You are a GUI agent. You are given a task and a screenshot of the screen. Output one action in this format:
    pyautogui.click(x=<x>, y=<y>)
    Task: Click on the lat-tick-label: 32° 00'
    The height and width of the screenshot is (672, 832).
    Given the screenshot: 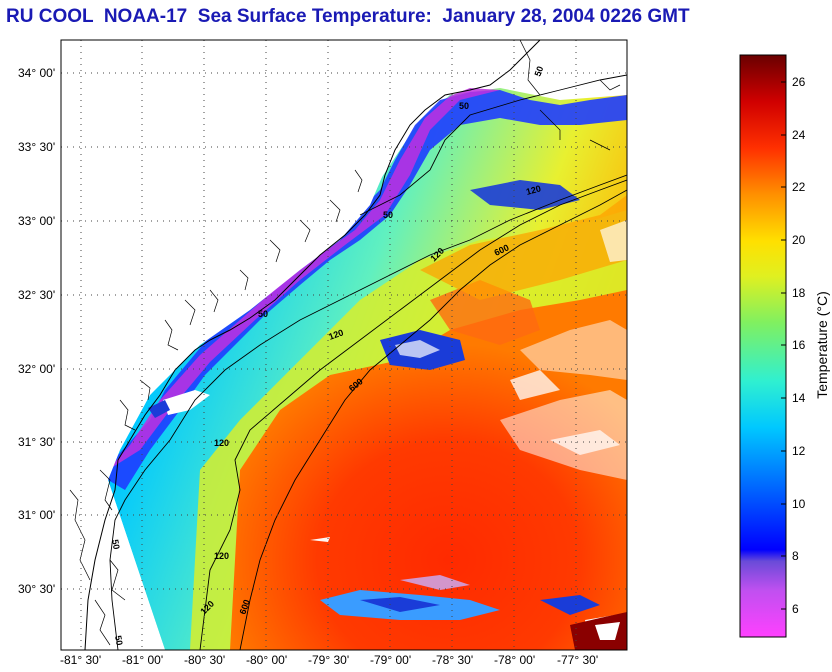 What is the action you would take?
    pyautogui.click(x=36, y=369)
    